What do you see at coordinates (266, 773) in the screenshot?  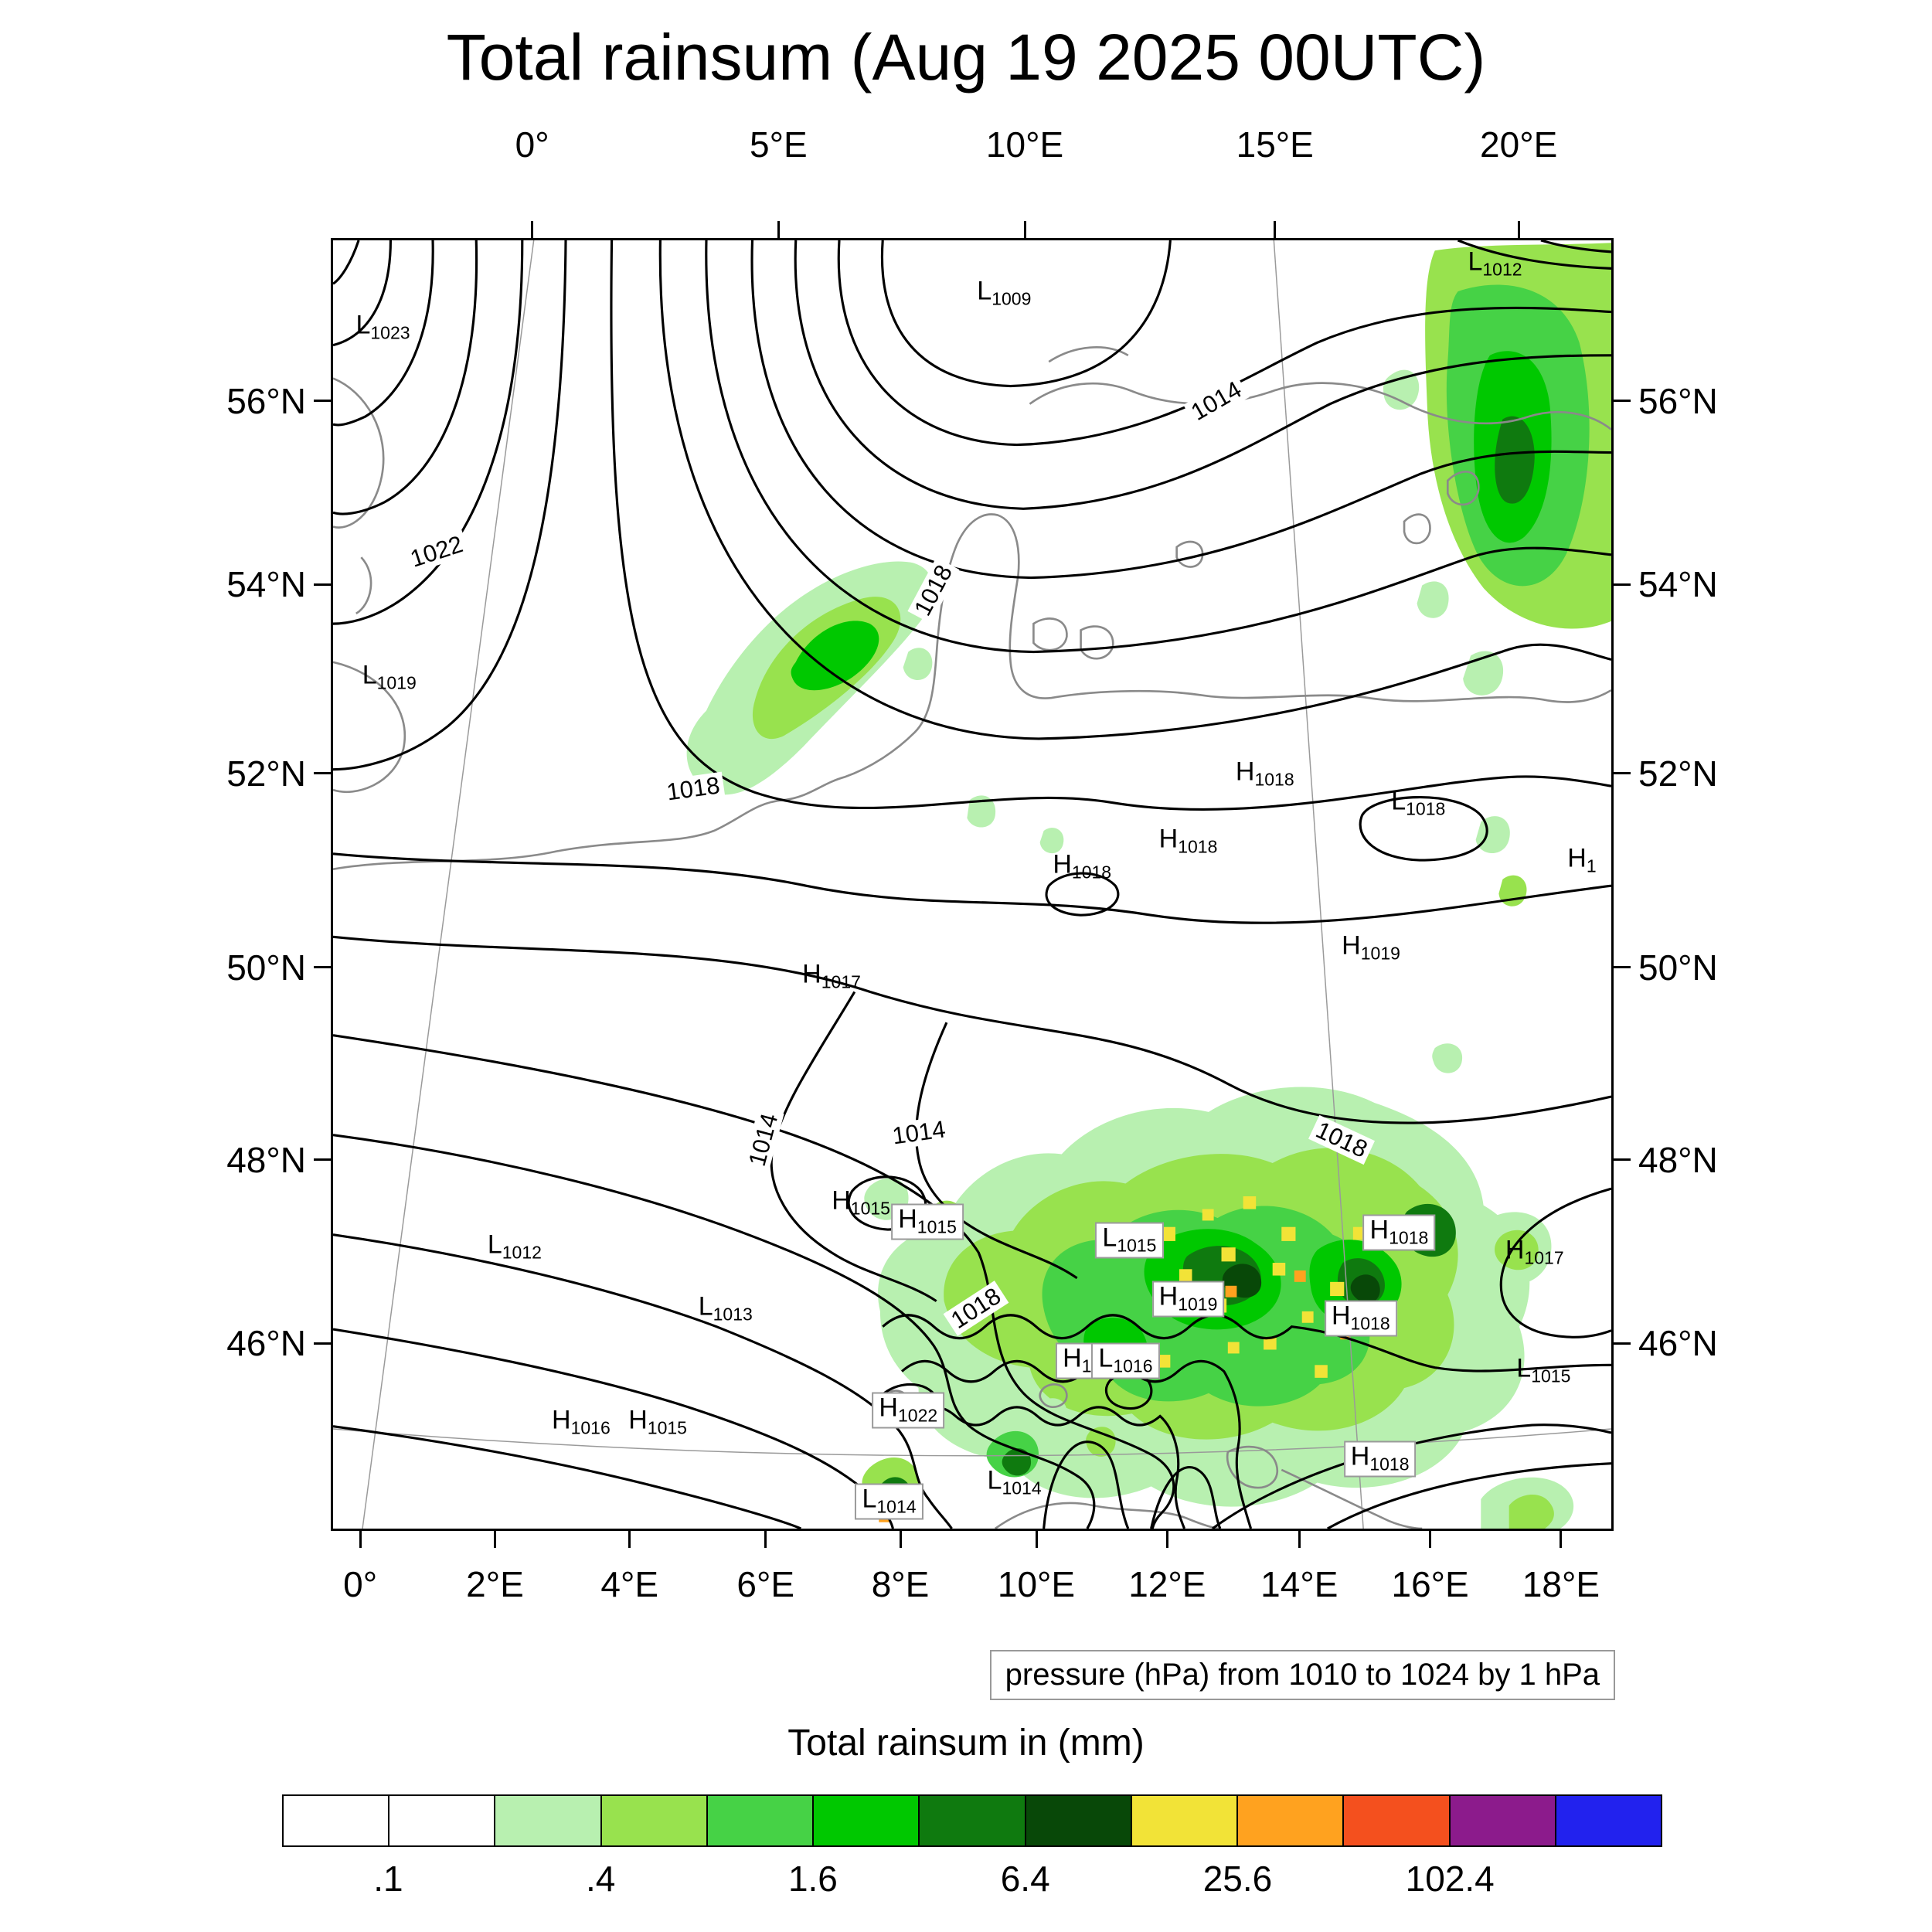 I see `axis-label-left: 52°N` at bounding box center [266, 773].